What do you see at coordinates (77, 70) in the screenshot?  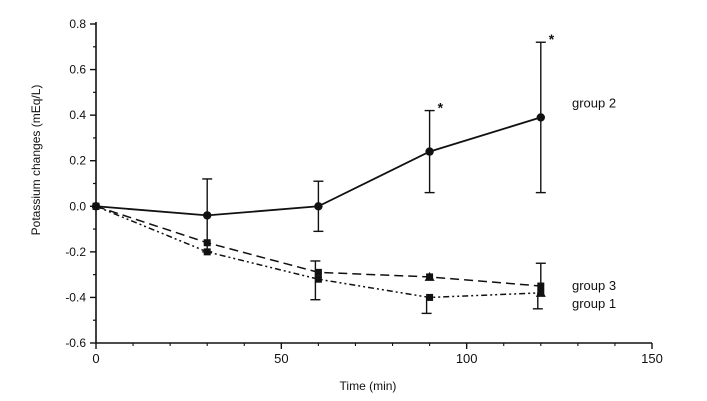 I see `y-tick-label: 0.6` at bounding box center [77, 70].